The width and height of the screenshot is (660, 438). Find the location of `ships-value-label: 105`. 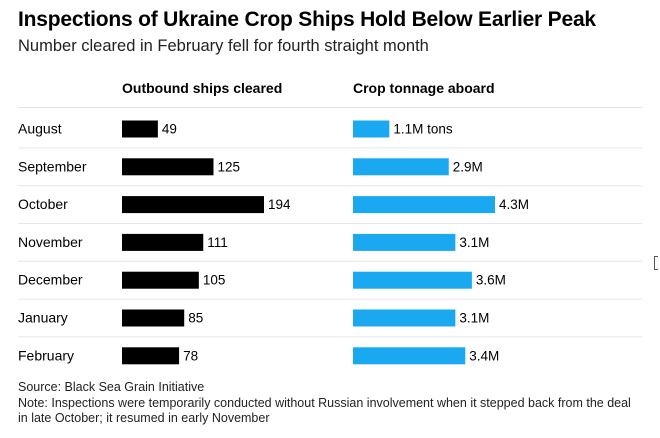

ships-value-label: 105 is located at coordinates (214, 280).